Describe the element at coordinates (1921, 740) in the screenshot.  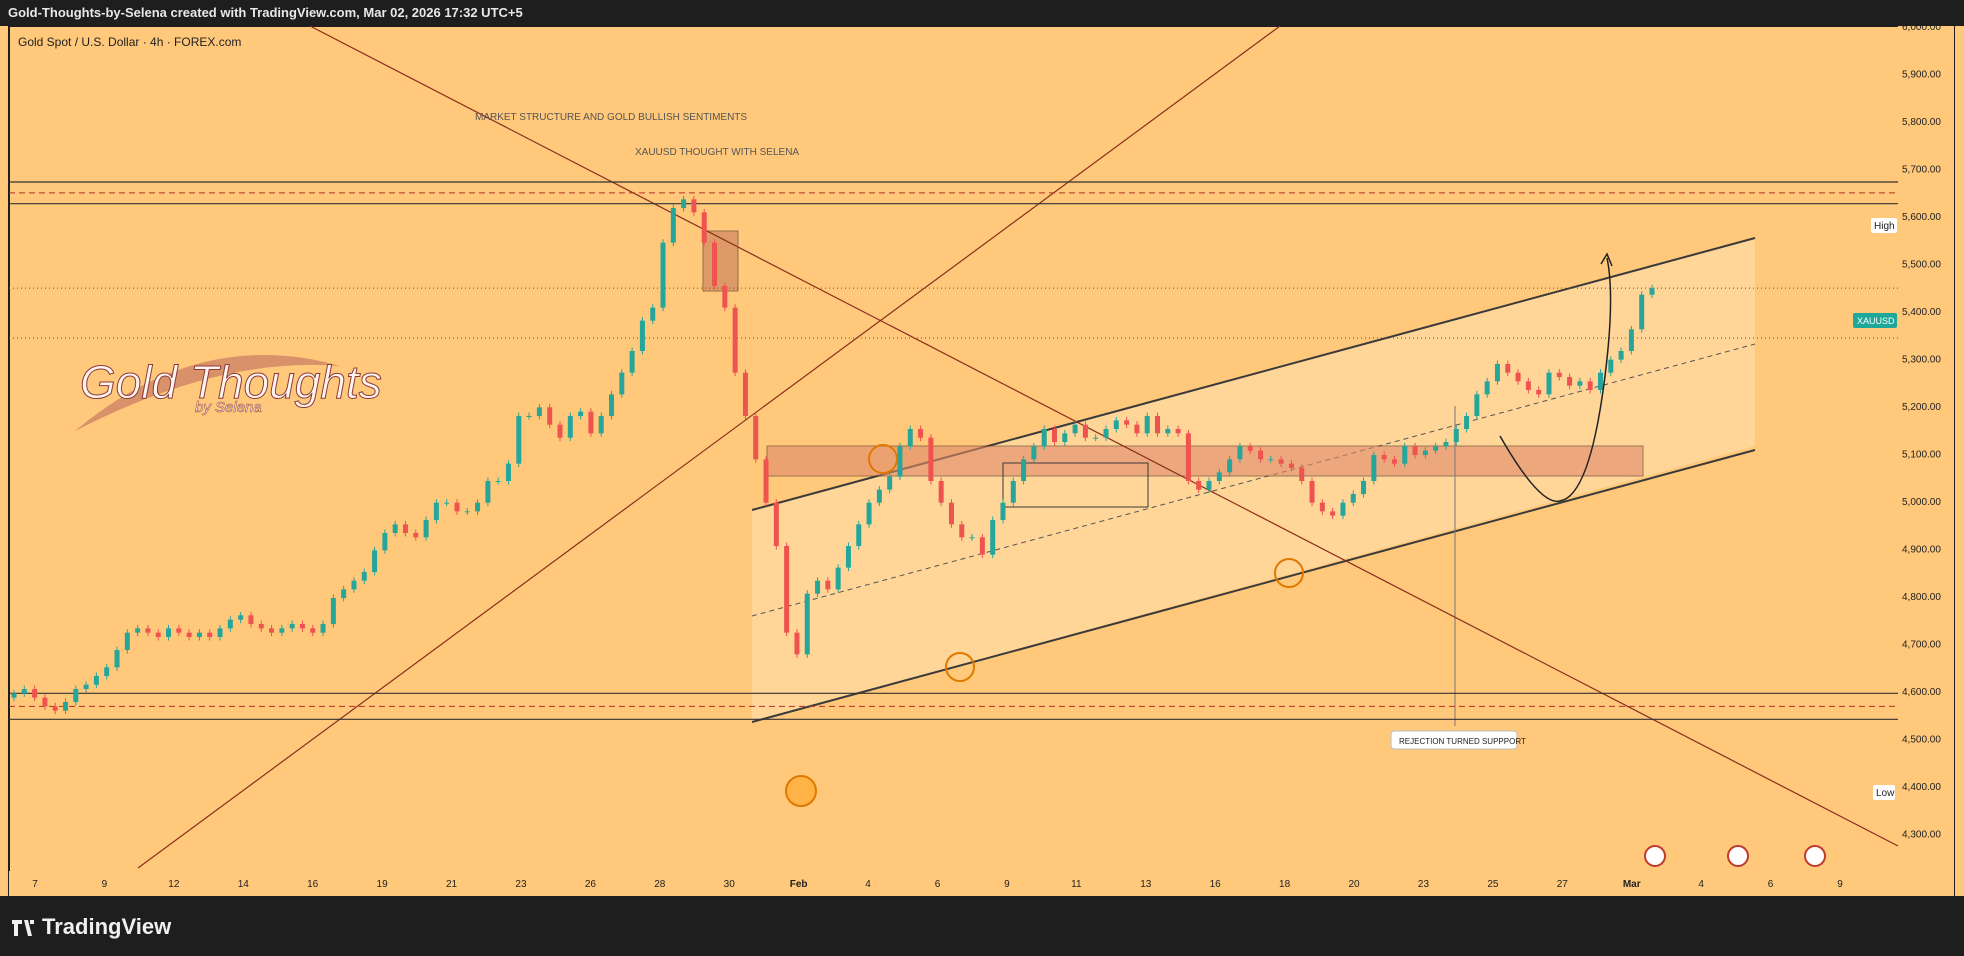
I see `price-tick-label: 4,500.00` at that location.